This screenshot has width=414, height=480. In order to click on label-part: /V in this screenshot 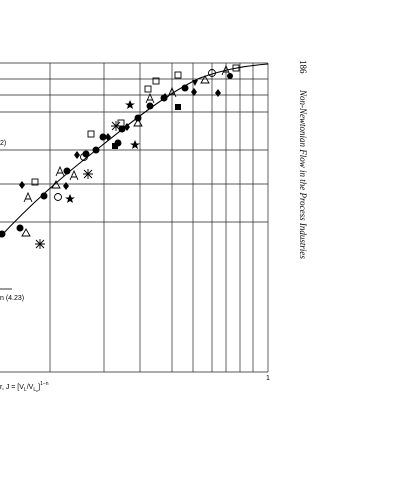, I will do `click(30, 387)`.